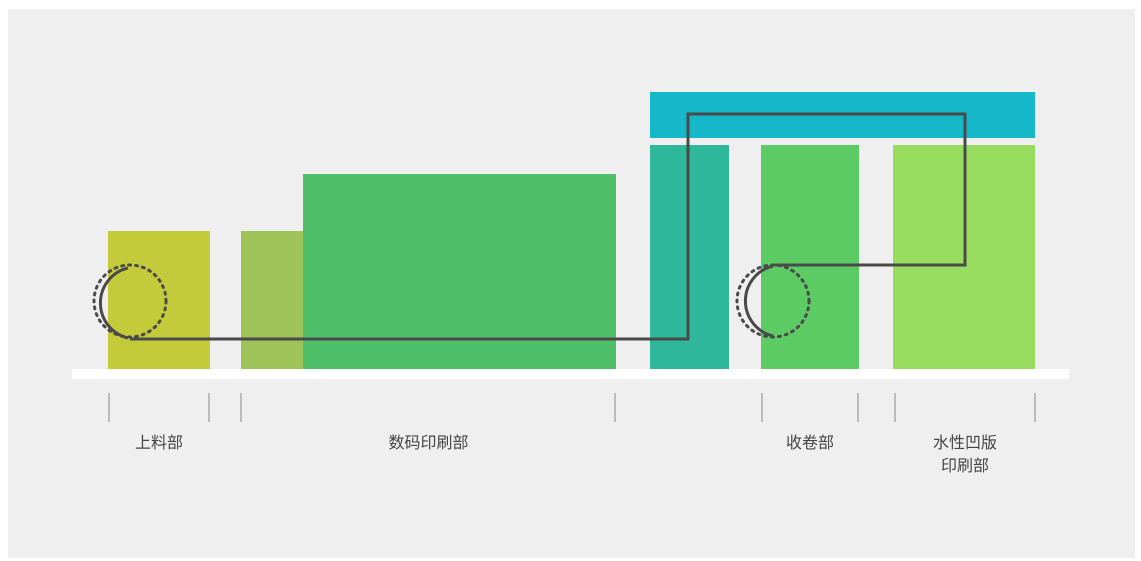 The height and width of the screenshot is (561, 1141). Describe the element at coordinates (570, 374) in the screenshot. I see `floor-line` at that location.